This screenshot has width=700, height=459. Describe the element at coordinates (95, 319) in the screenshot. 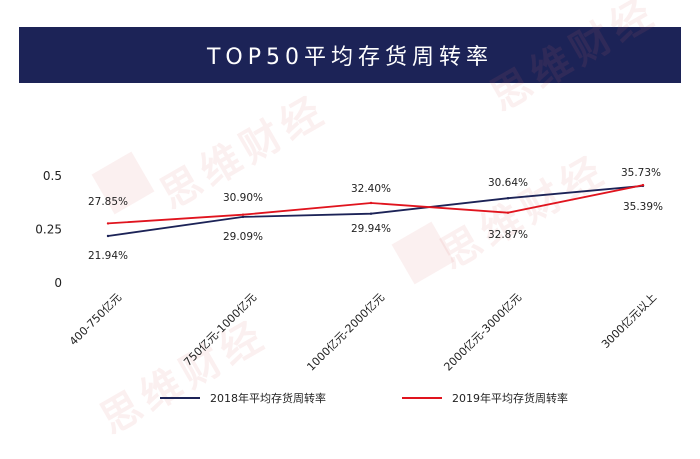

I see `x-tick-label: 400-750亿元` at that location.